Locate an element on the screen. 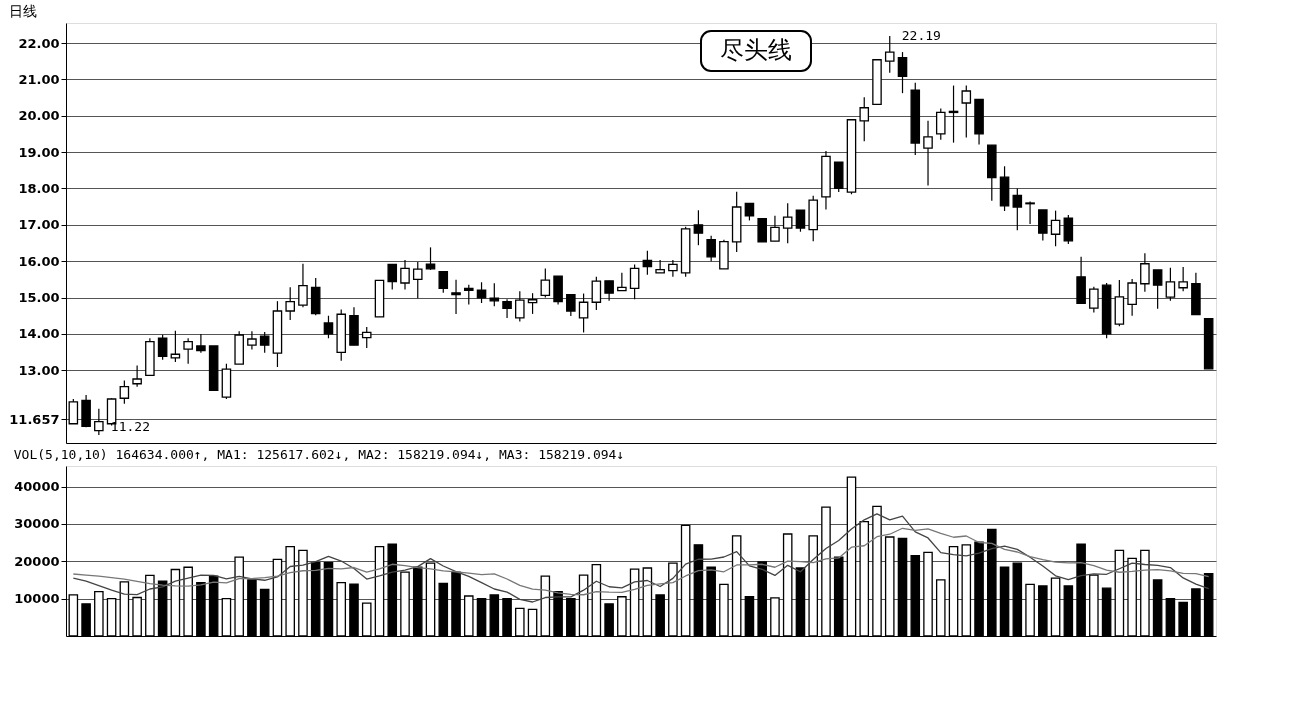 The image size is (1295, 715). y-tick-label: 22.00 is located at coordinates (39, 43).